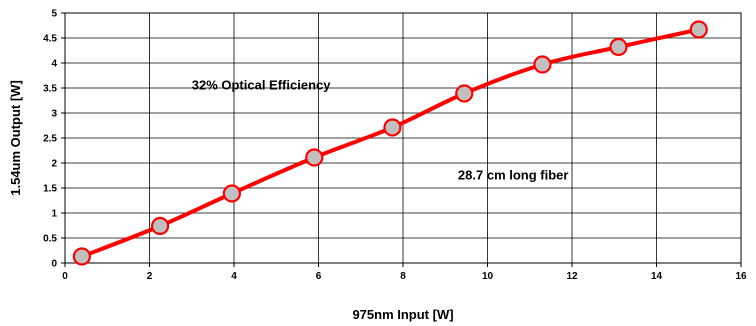 The image size is (756, 326). I want to click on annotation-label: 28.7 cm long fiber, so click(513, 175).